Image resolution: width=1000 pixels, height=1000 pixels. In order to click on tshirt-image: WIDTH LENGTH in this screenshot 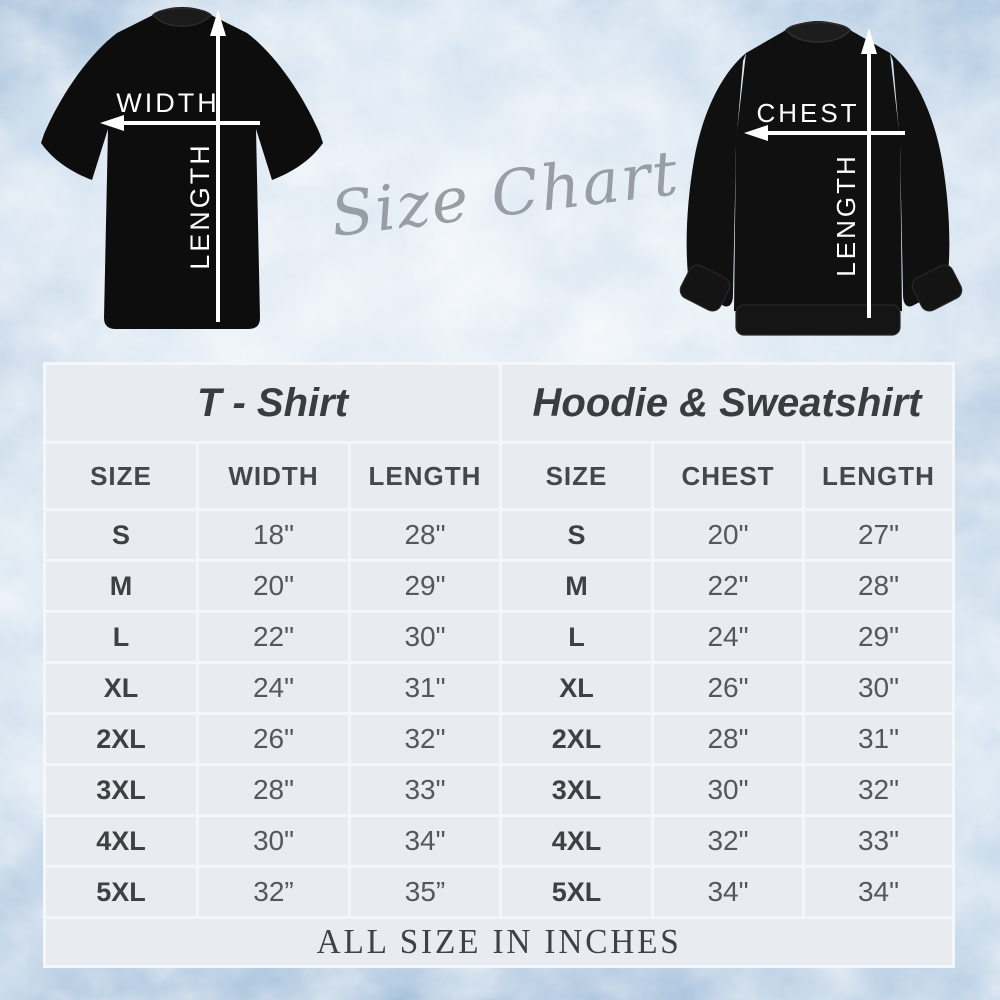, I will do `click(182, 168)`.